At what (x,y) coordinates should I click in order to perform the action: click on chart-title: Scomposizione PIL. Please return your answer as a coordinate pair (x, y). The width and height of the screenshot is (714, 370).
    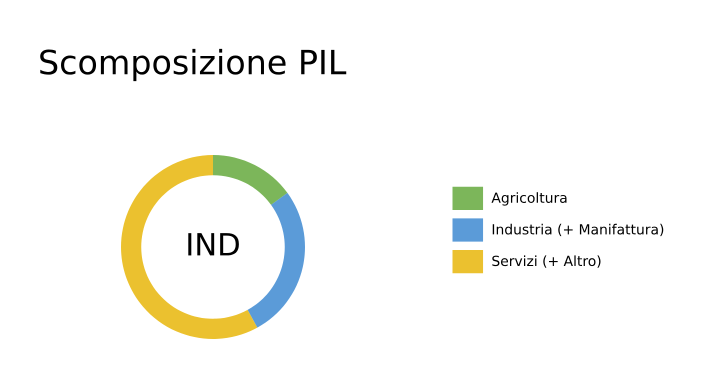
    Looking at the image, I should click on (193, 65).